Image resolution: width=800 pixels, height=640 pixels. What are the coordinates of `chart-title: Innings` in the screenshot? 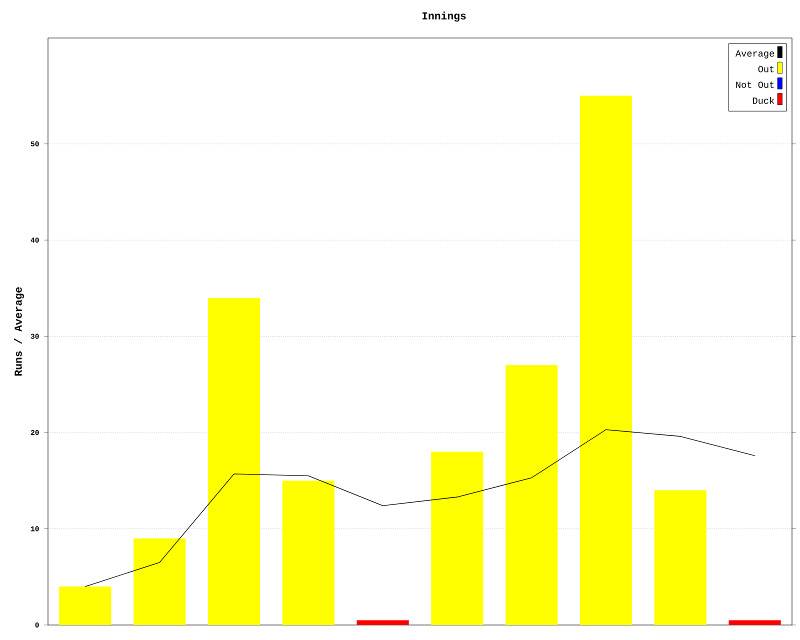 It's located at (444, 17).